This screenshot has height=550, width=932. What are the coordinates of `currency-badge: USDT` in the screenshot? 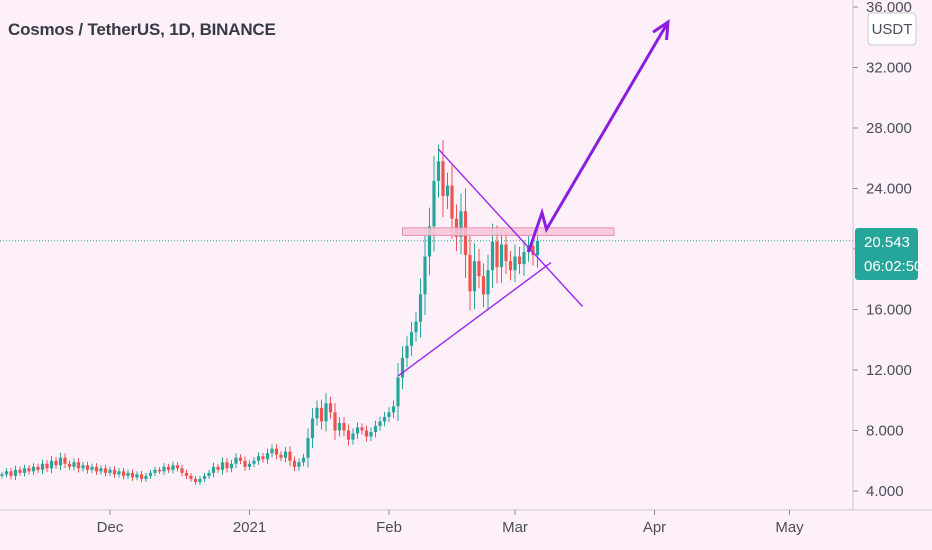 It's located at (892, 29).